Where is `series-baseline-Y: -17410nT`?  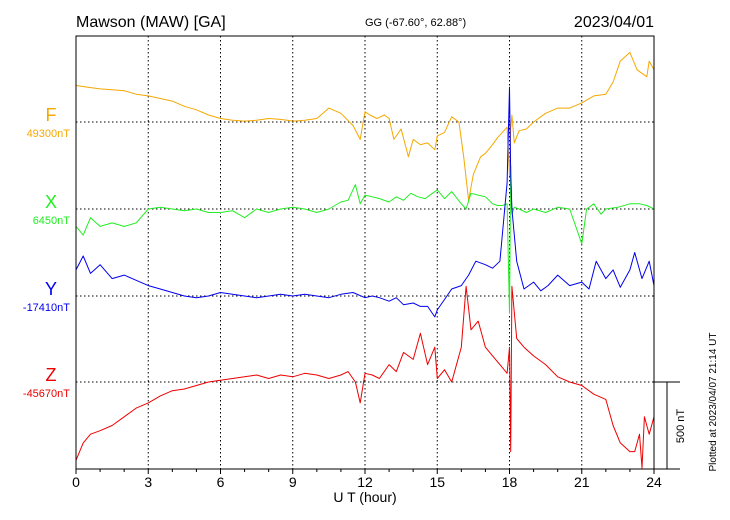
series-baseline-Y: -17410nT is located at coordinates (46, 308).